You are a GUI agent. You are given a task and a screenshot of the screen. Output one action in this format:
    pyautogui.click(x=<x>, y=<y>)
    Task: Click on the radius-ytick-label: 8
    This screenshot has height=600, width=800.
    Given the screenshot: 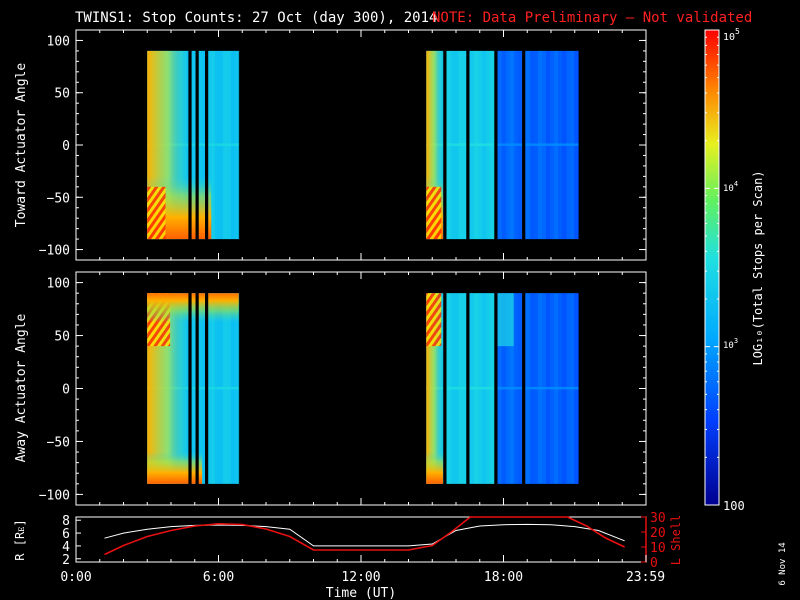 What is the action you would take?
    pyautogui.click(x=66, y=521)
    